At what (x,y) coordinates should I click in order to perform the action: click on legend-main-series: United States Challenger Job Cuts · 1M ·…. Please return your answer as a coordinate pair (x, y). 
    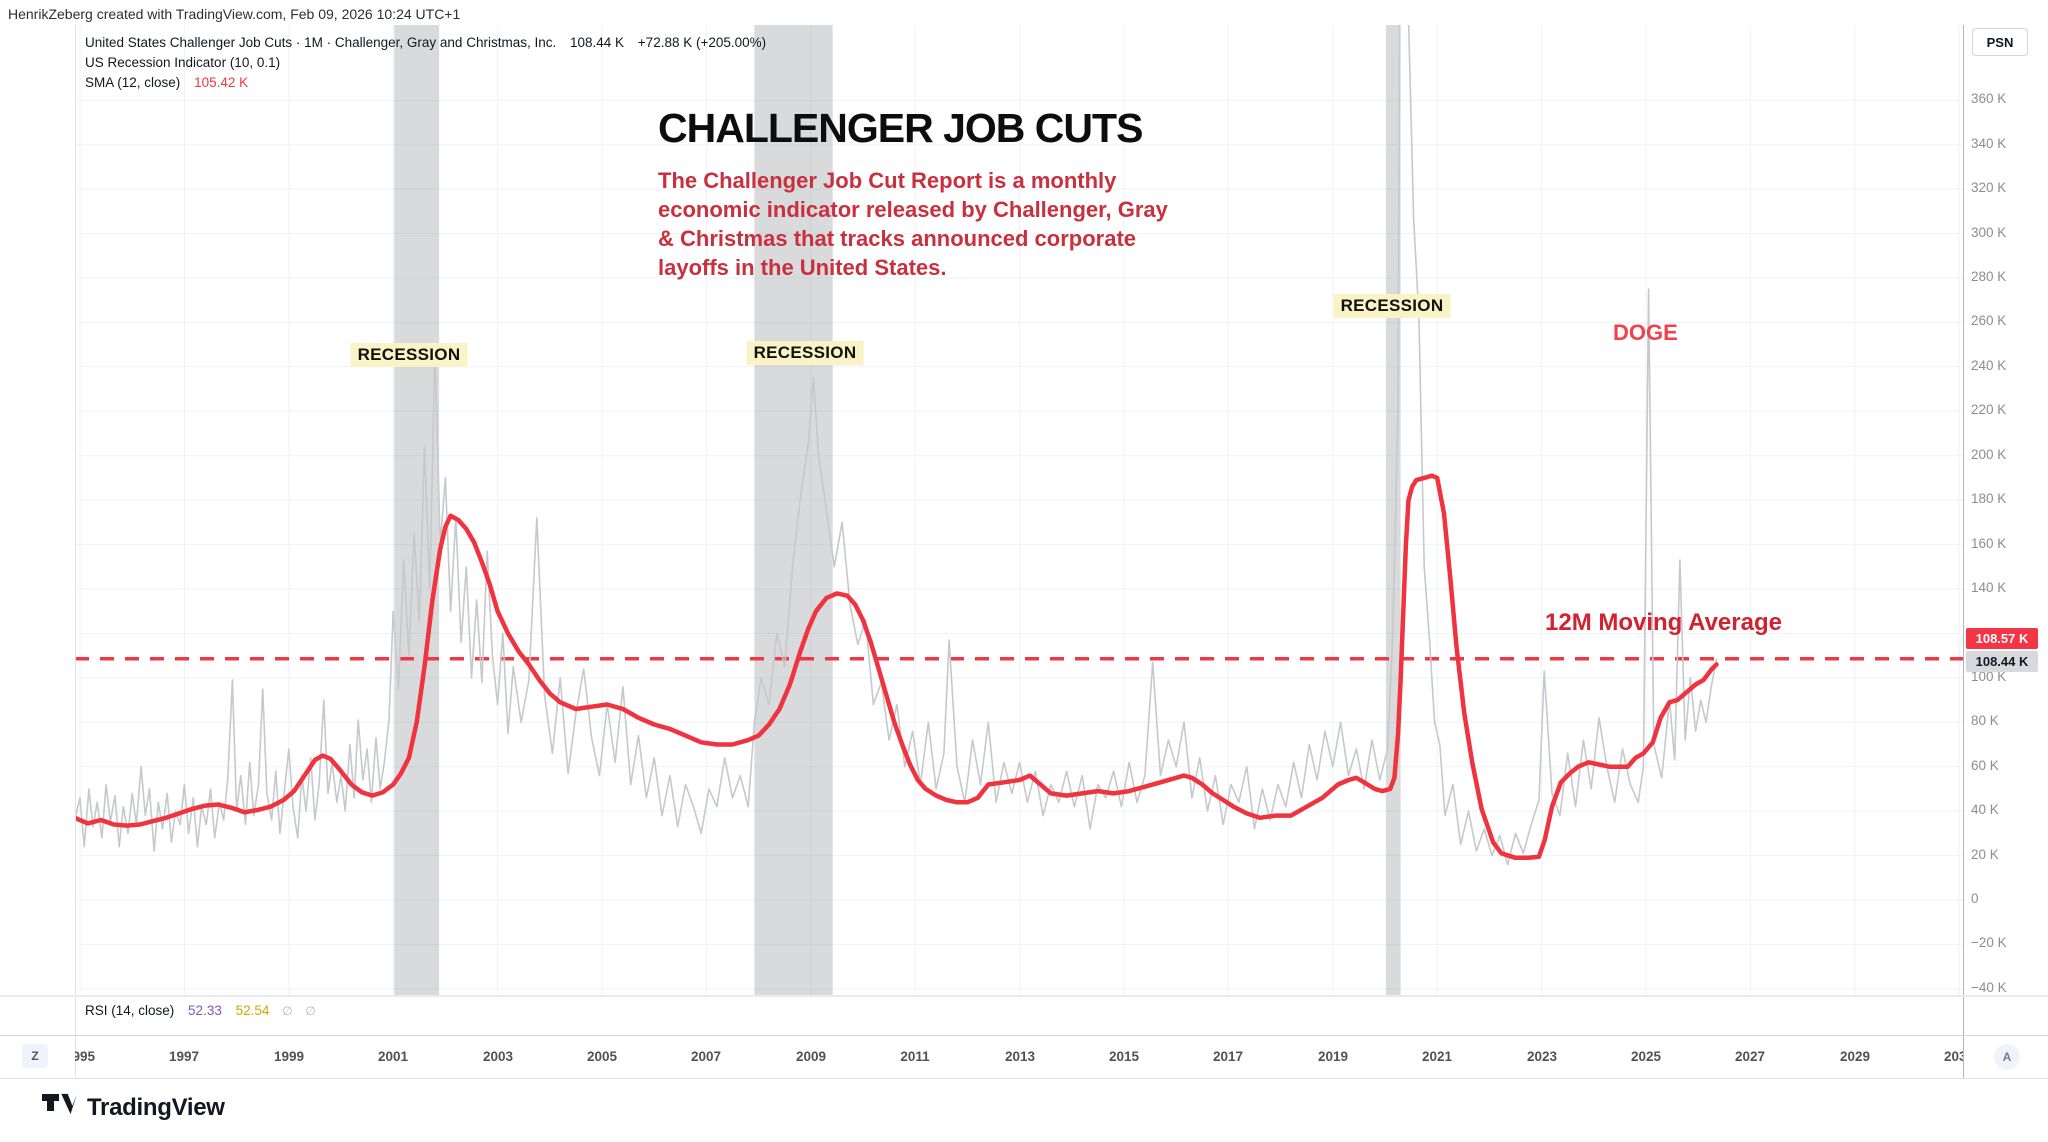
    Looking at the image, I should click on (425, 43).